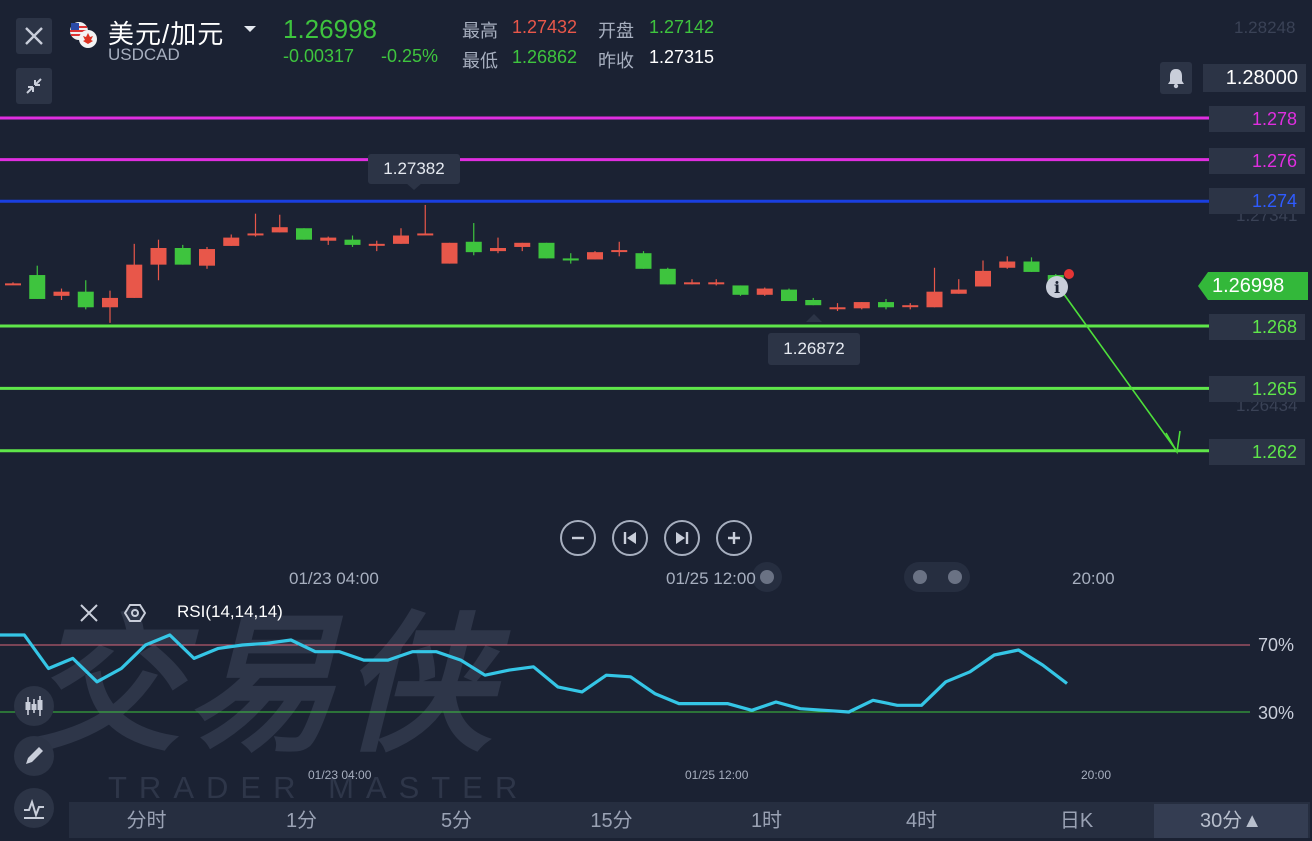 The image size is (1312, 841). Describe the element at coordinates (1093, 578) in the screenshot. I see `time-label-3: 20:00` at that location.